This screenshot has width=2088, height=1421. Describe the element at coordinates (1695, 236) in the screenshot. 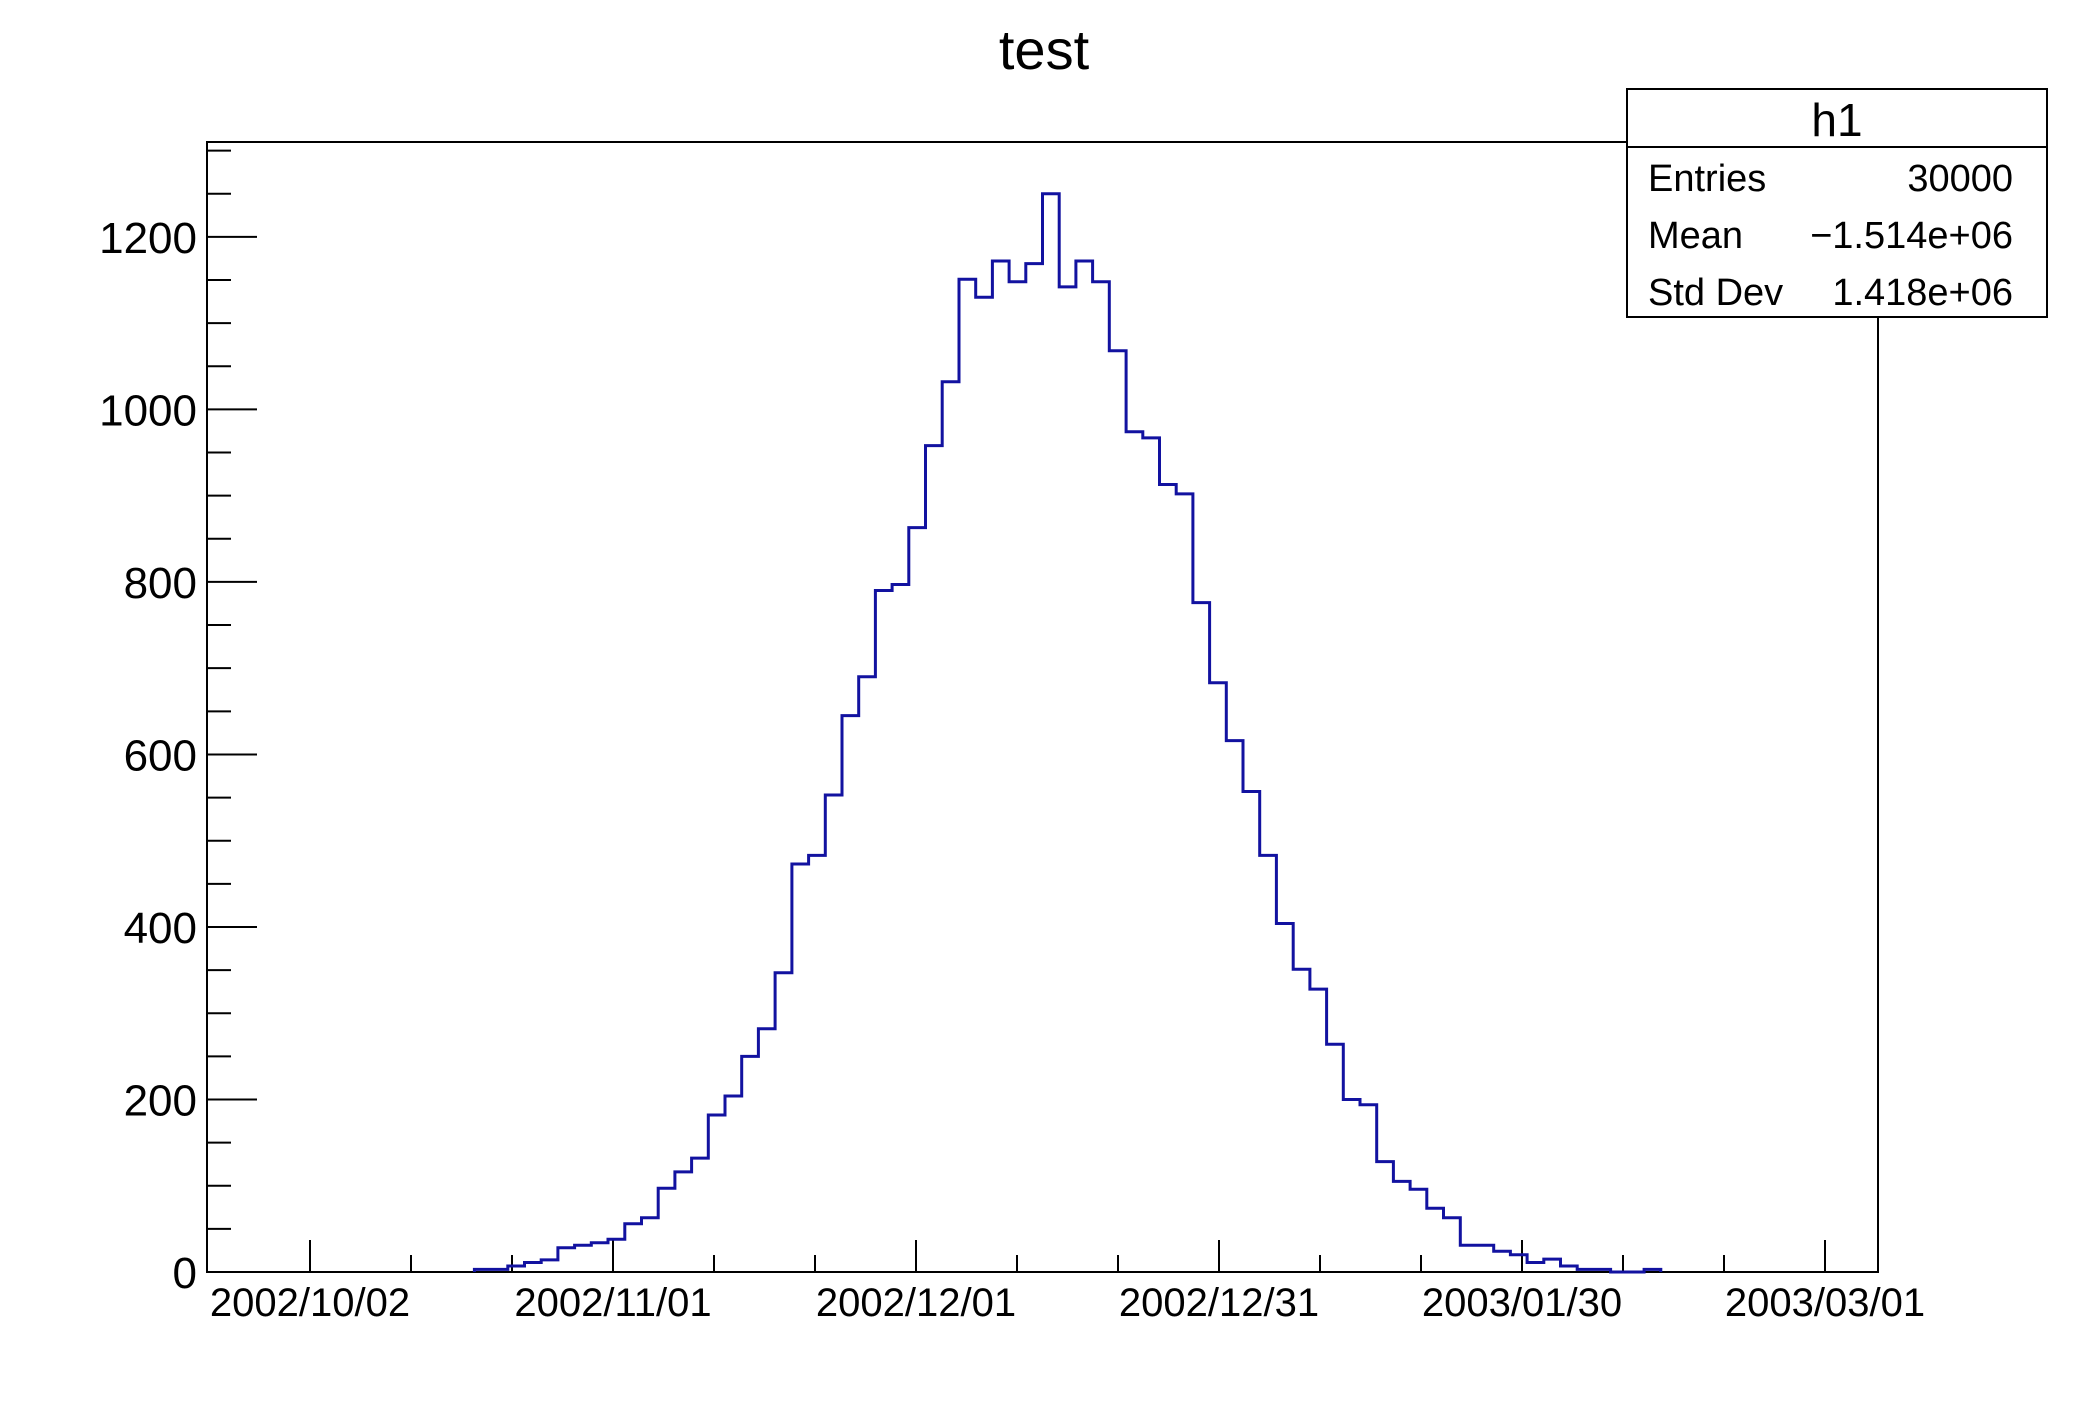

I see `stats-mean-label: Mean` at that location.